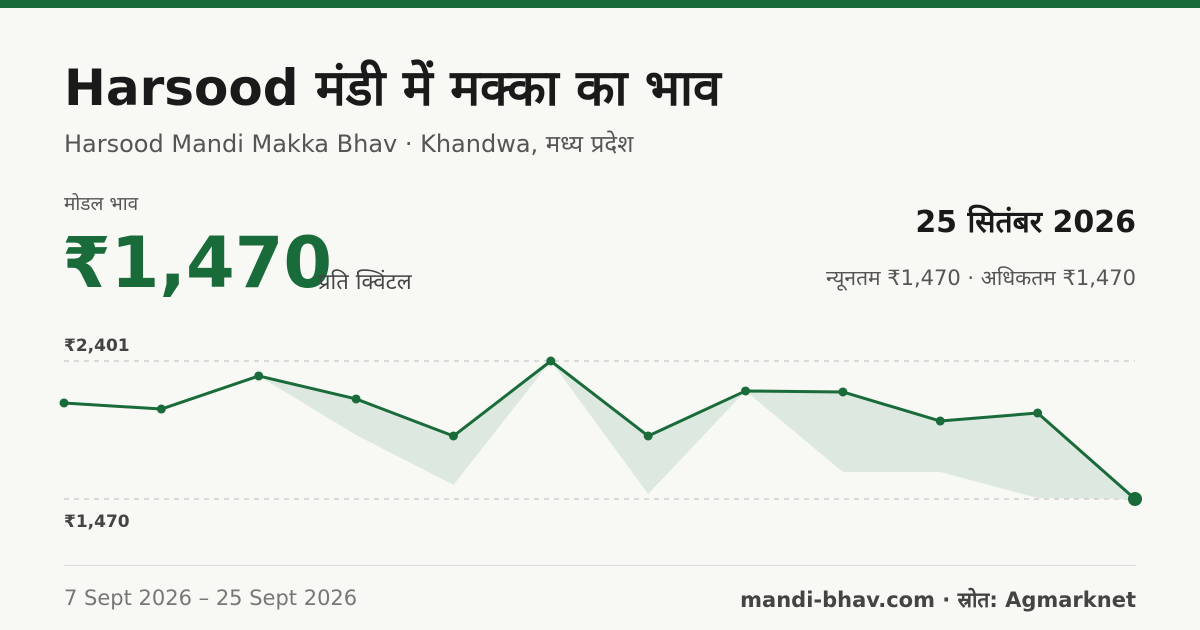  What do you see at coordinates (97, 346) in the screenshot?
I see `y-tick-label: ₹2,401` at bounding box center [97, 346].